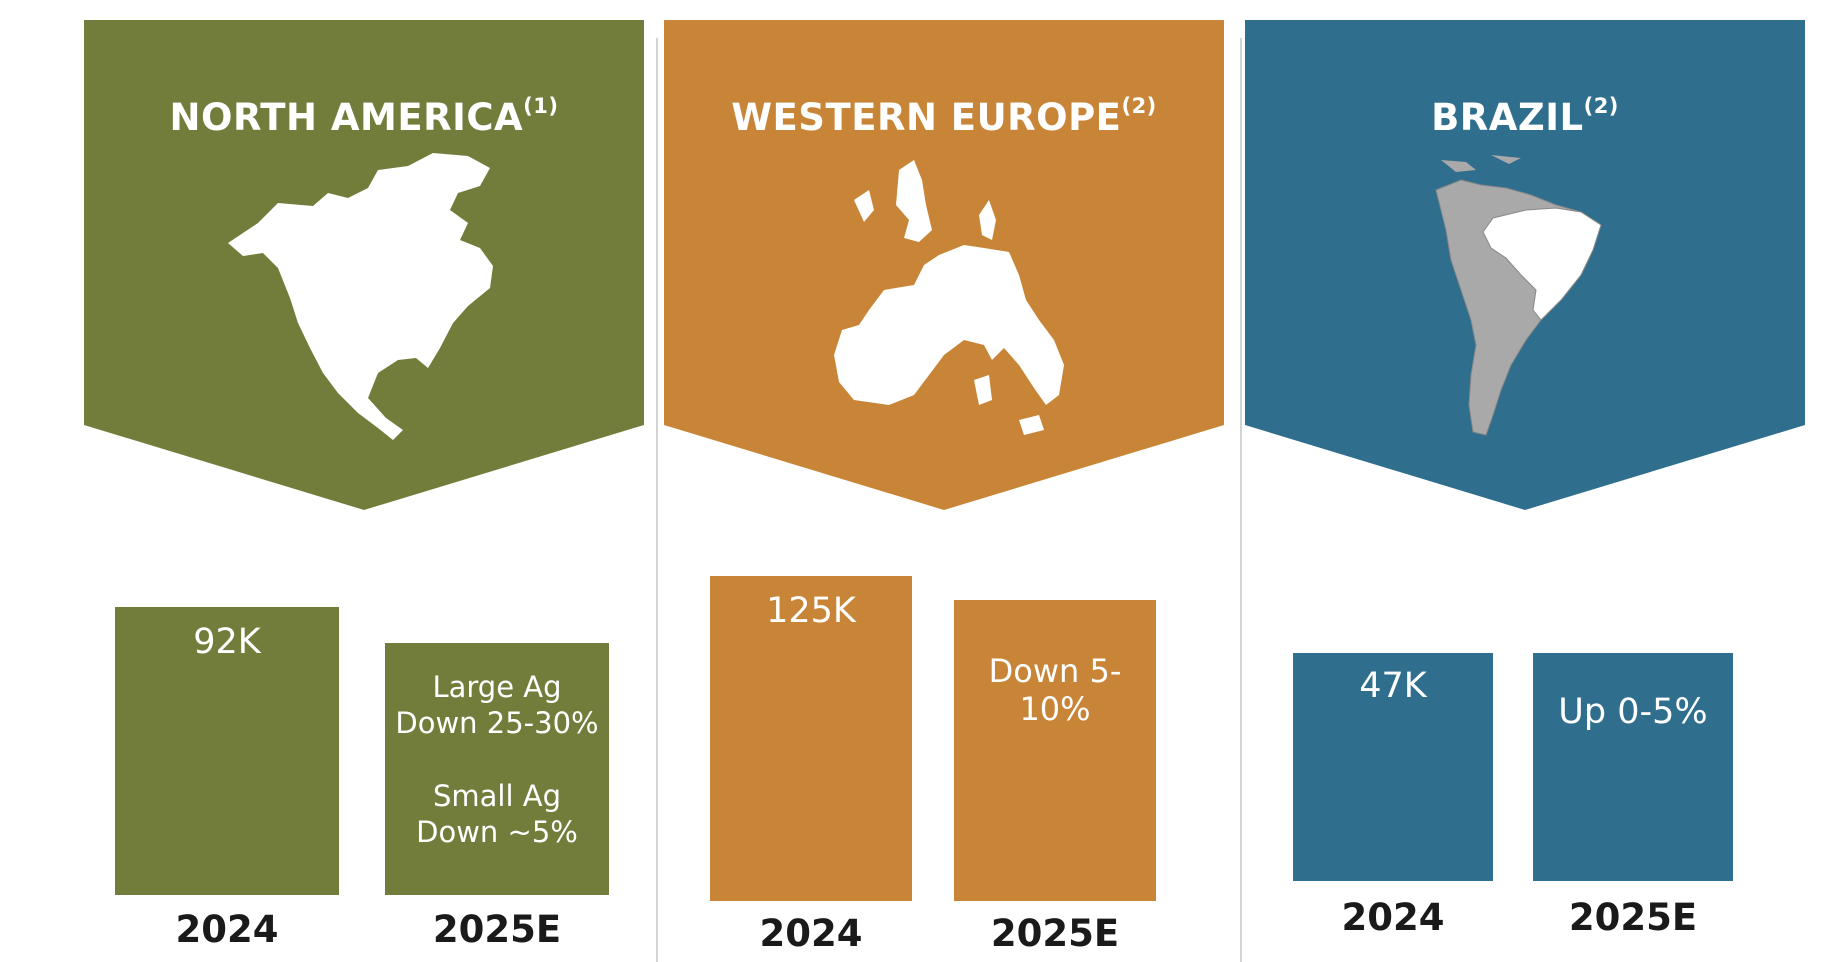 This screenshot has width=1846, height=962. Describe the element at coordinates (811, 611) in the screenshot. I see `bar-value-label: 125K` at that location.